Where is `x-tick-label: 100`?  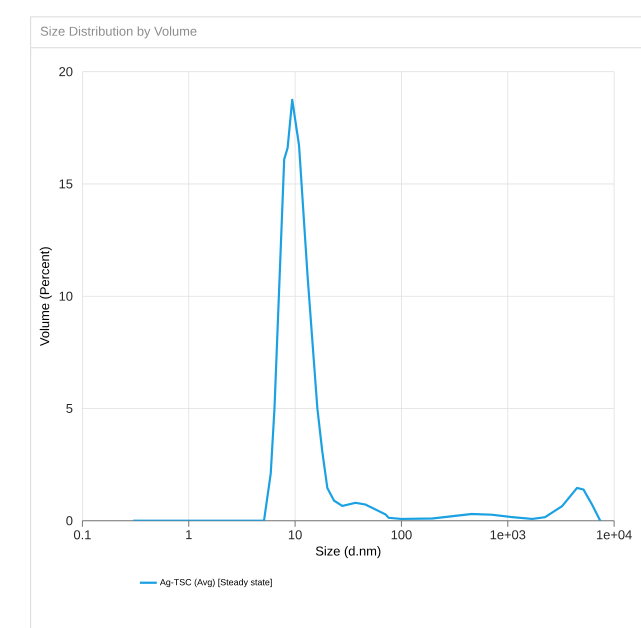
x-tick-label: 100 is located at coordinates (402, 535).